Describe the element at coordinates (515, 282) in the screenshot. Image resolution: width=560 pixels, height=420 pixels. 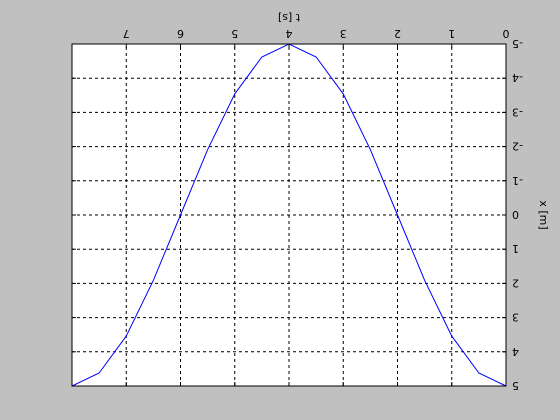
I see `y-tick-label: 2` at that location.